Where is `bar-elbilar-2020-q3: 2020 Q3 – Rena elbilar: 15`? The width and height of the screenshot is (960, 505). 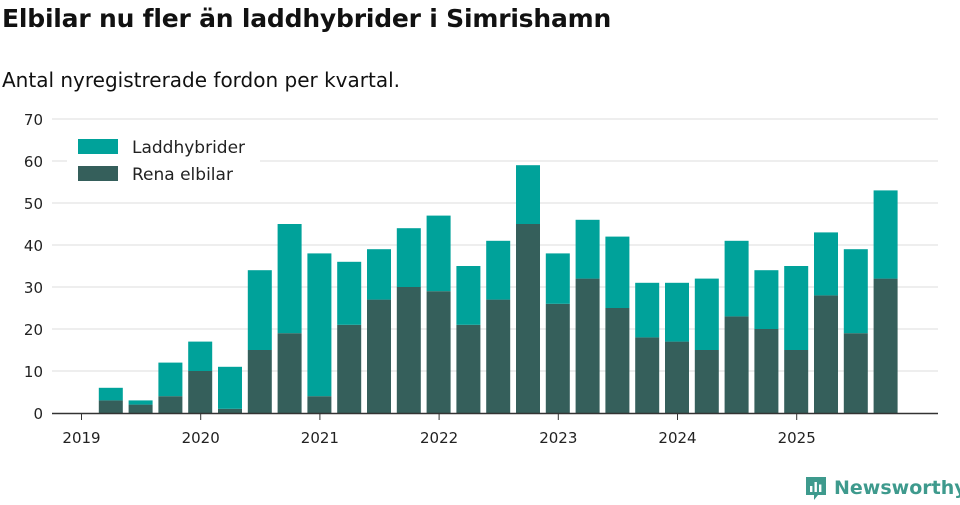 bar-elbilar-2020-q3: 2020 Q3 – Rena elbilar: 15 is located at coordinates (259, 381).